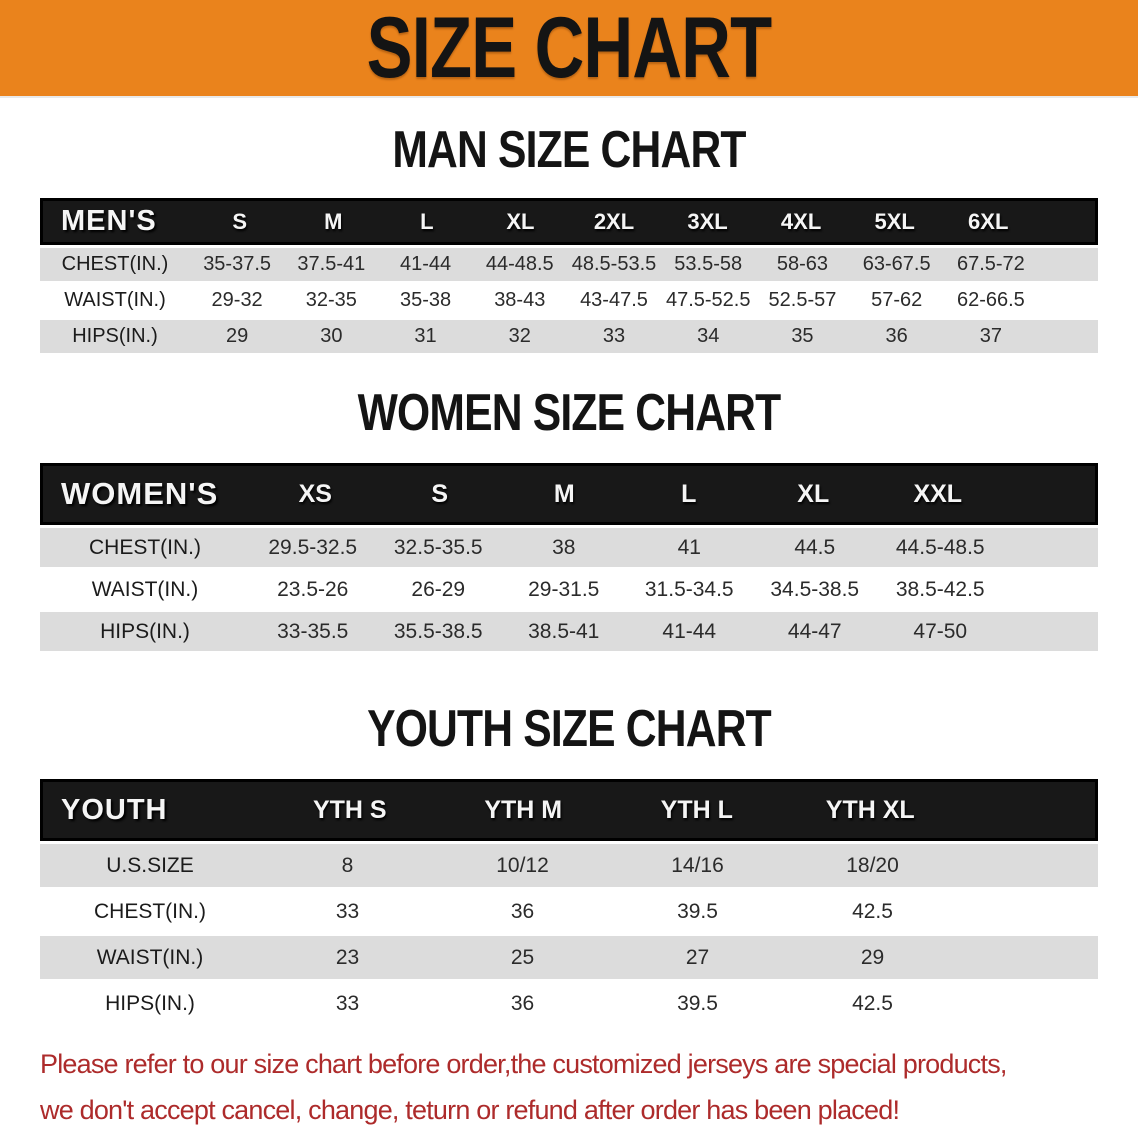  Describe the element at coordinates (237, 300) in the screenshot. I see `size-value-cell: 29-32` at that location.